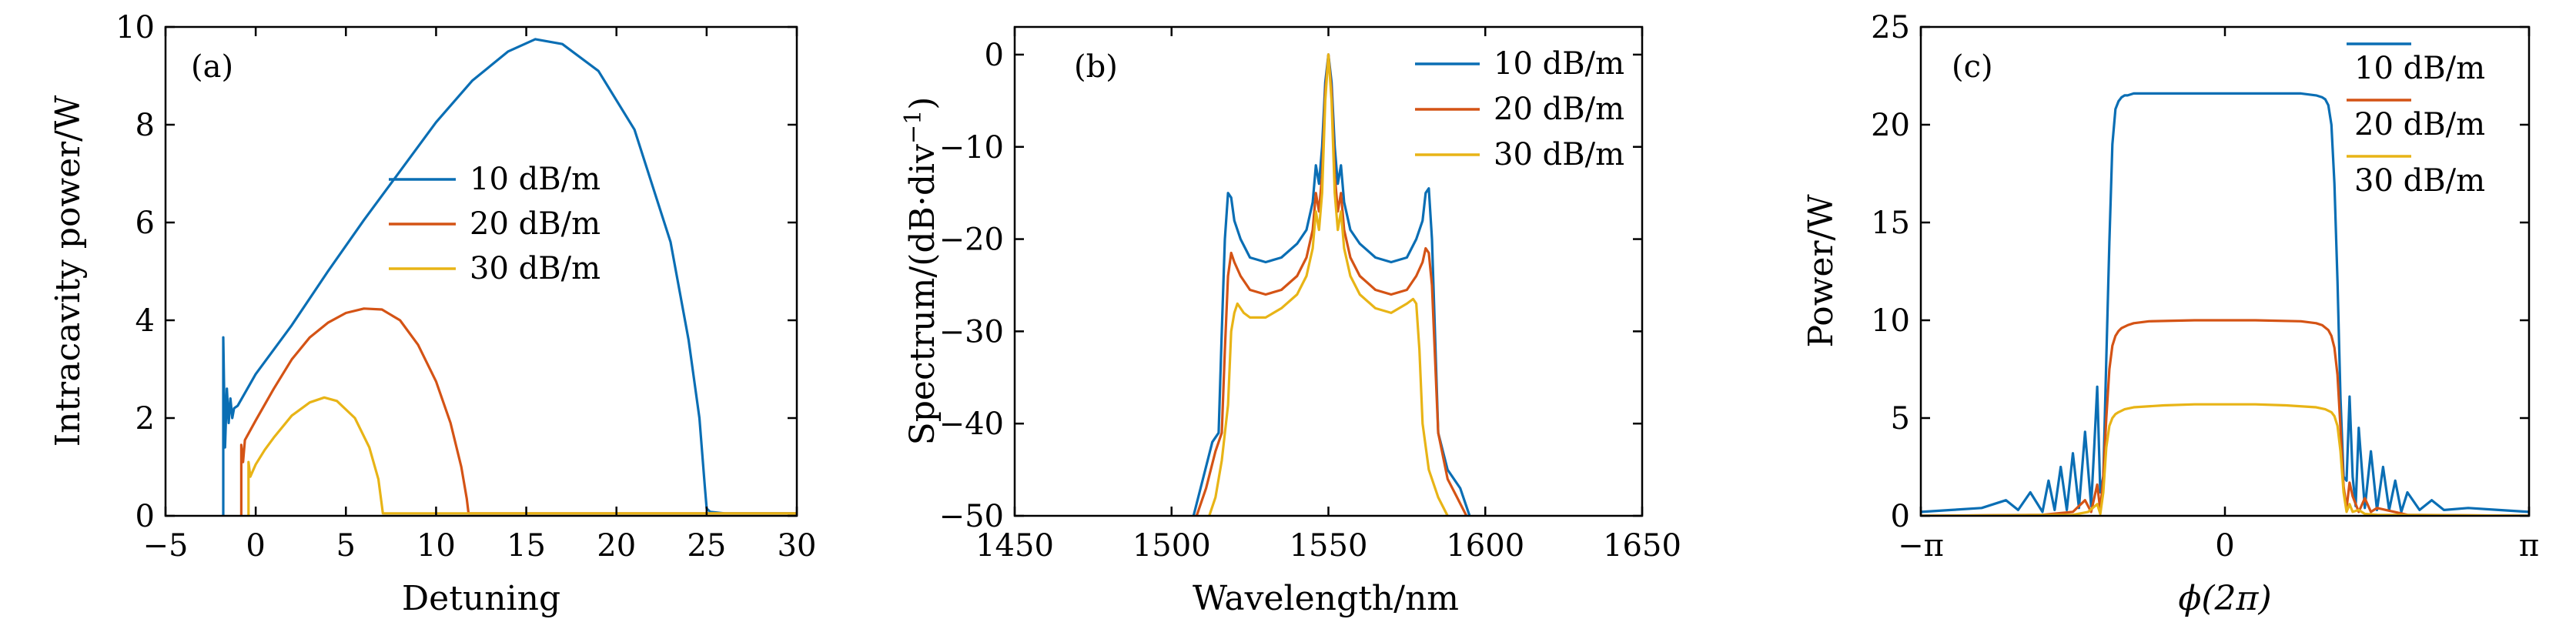  Describe the element at coordinates (145, 125) in the screenshot. I see `panel-a-ytick-label: 8` at that location.